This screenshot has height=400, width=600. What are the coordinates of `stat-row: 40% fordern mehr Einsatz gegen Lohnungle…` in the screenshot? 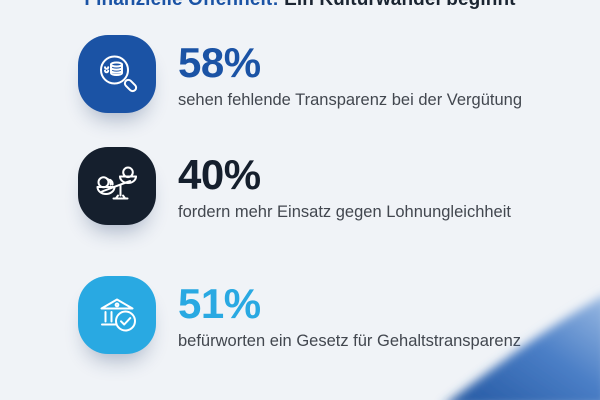 It's located at (294, 186).